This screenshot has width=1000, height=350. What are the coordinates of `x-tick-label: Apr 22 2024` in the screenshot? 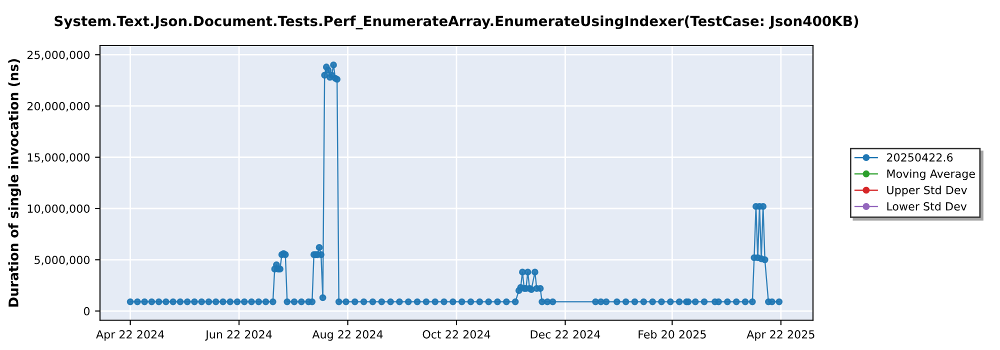 It's located at (130, 335).